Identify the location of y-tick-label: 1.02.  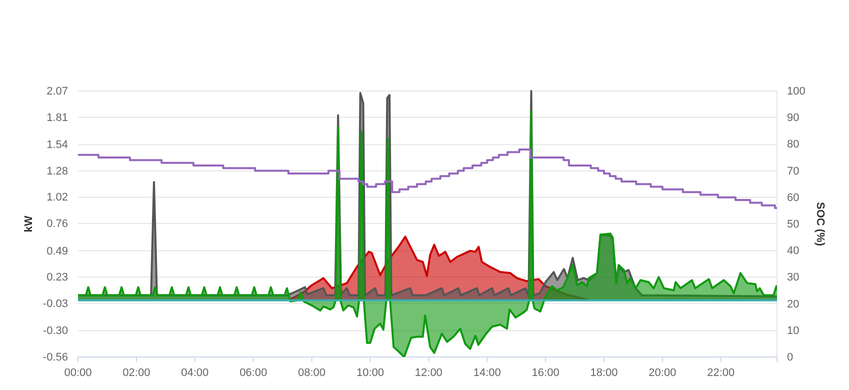
(57, 198).